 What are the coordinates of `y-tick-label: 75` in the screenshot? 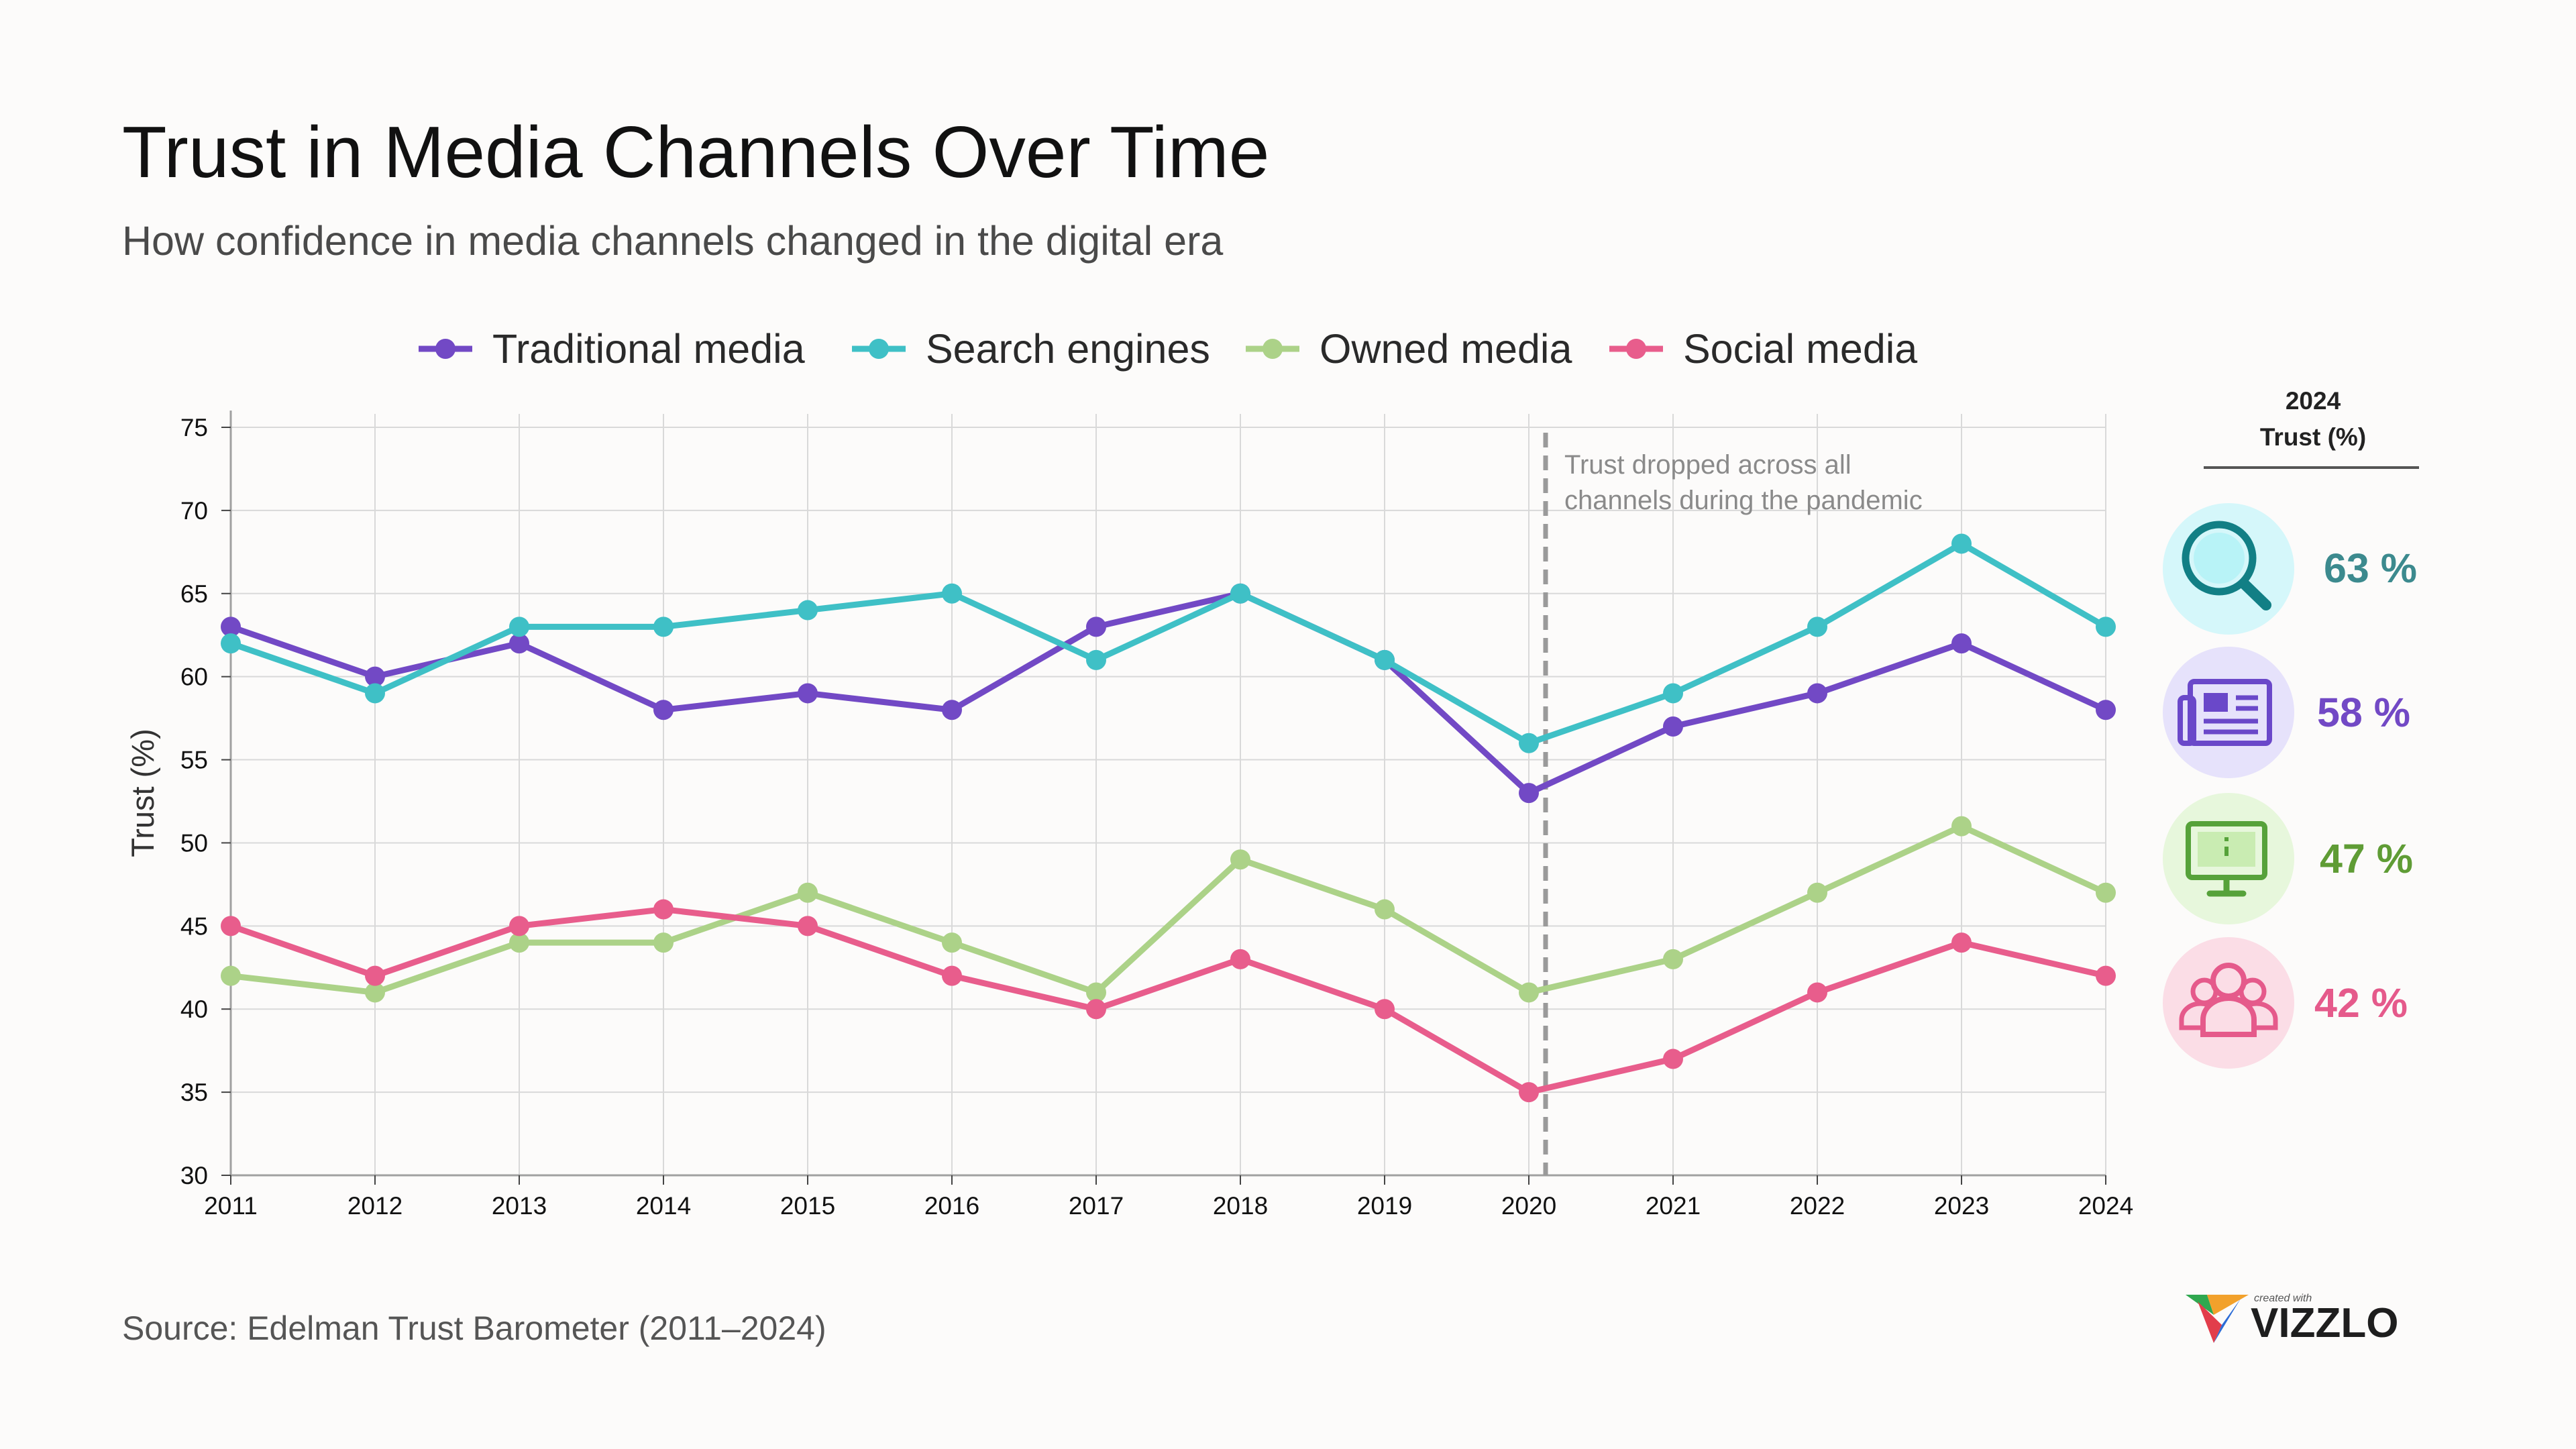 It's located at (194, 427).